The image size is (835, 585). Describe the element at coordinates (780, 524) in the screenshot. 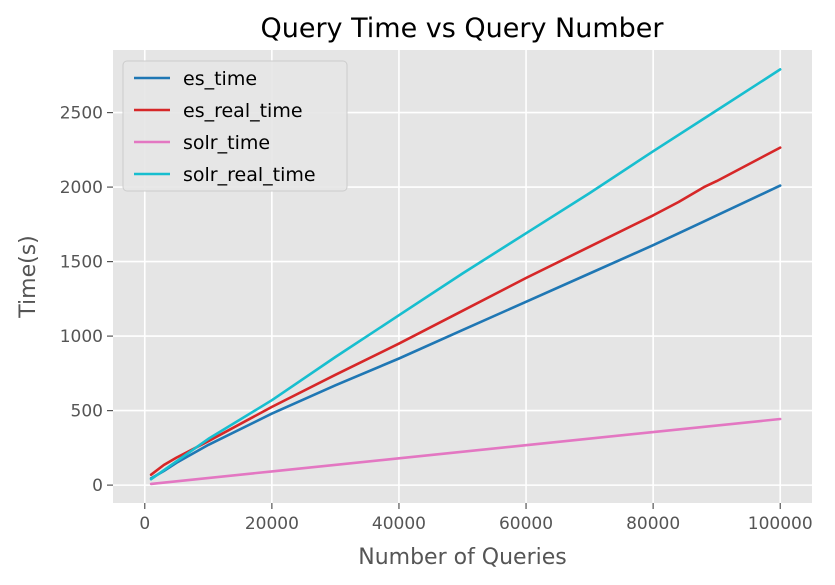

I see `x-tick-label: 100000` at that location.